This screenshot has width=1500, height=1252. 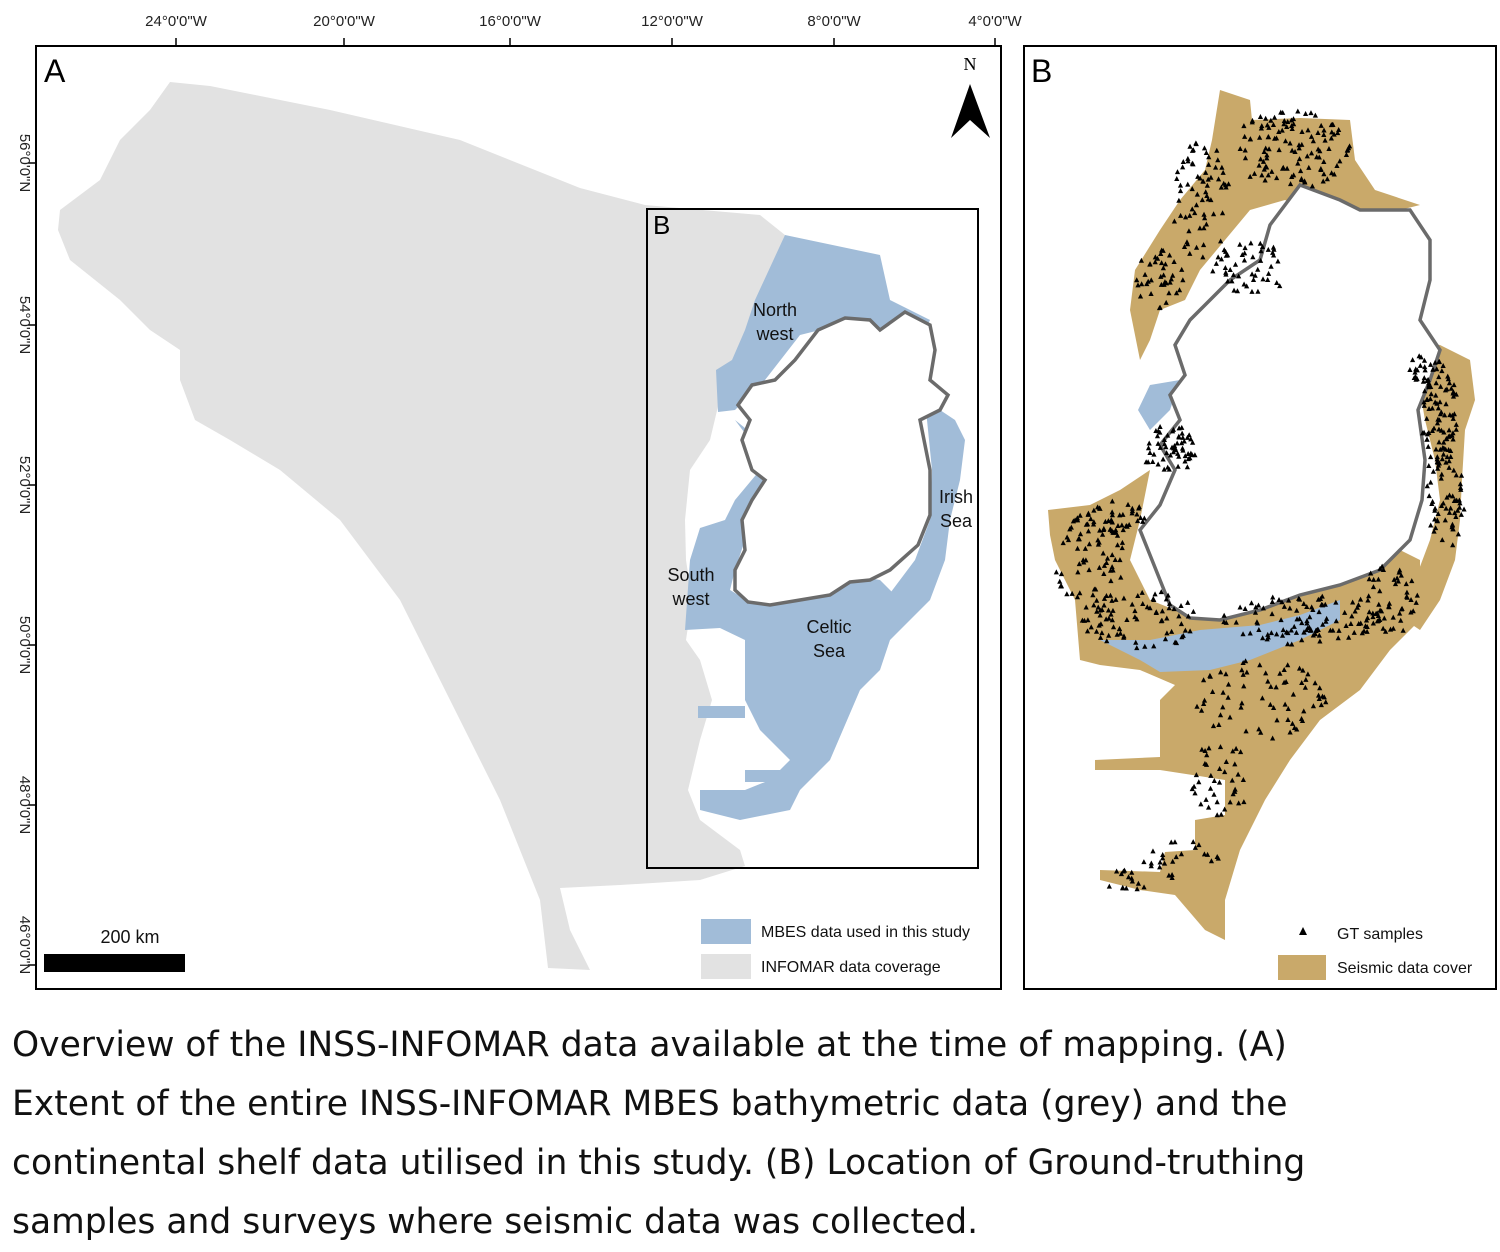 I want to click on scale-bar: 200 km, so click(x=114, y=949).